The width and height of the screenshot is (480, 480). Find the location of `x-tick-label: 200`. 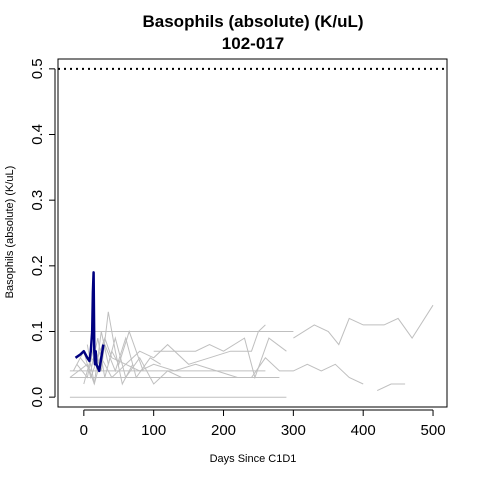

x-tick-label: 200 is located at coordinates (223, 430).